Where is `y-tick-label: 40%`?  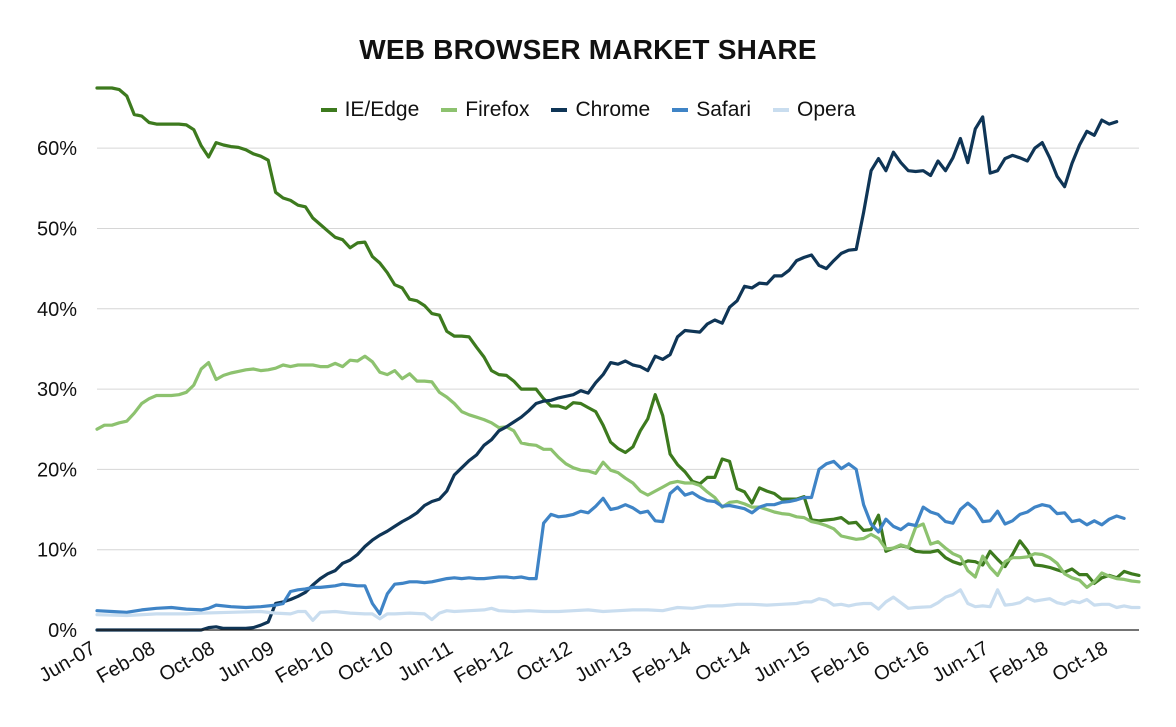 y-tick-label: 40% is located at coordinates (57, 310).